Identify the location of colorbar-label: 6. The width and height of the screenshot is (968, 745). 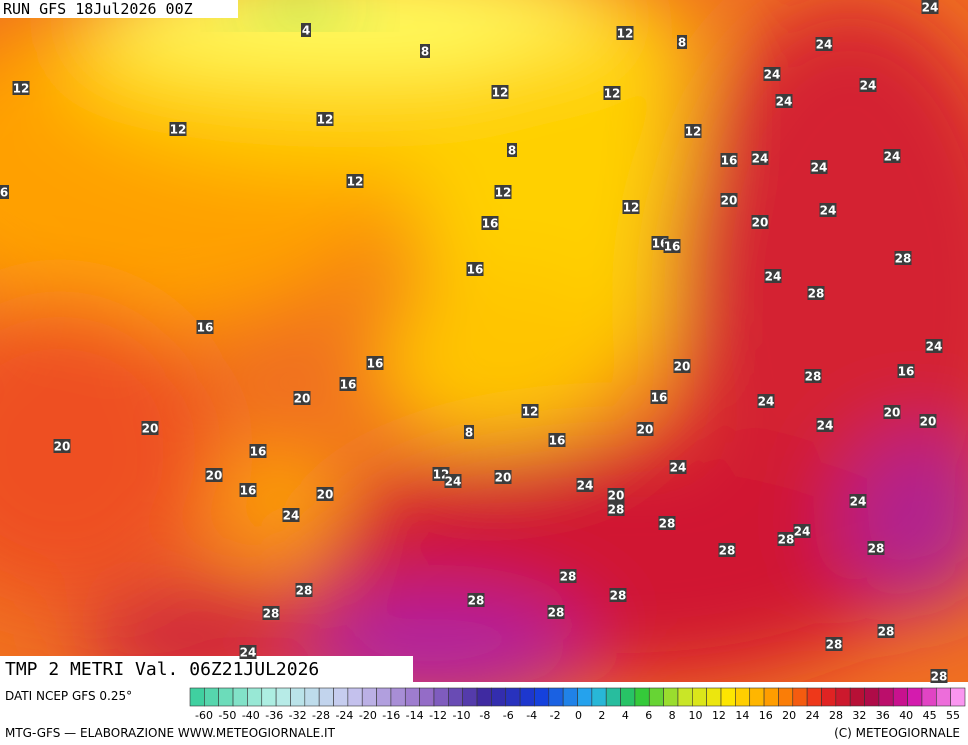
(648, 715).